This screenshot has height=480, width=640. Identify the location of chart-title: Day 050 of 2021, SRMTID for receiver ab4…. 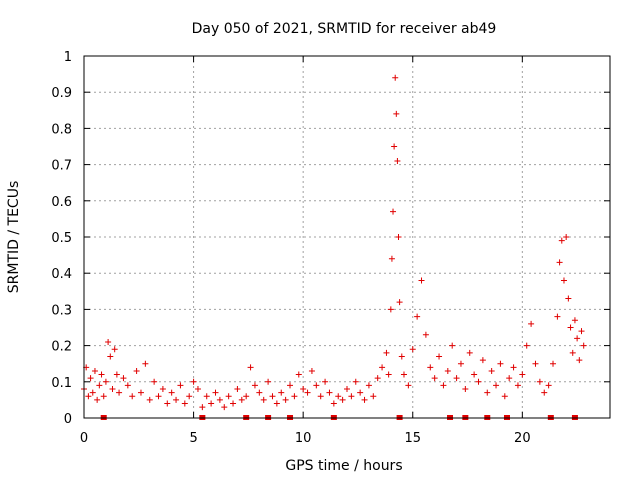
(344, 29).